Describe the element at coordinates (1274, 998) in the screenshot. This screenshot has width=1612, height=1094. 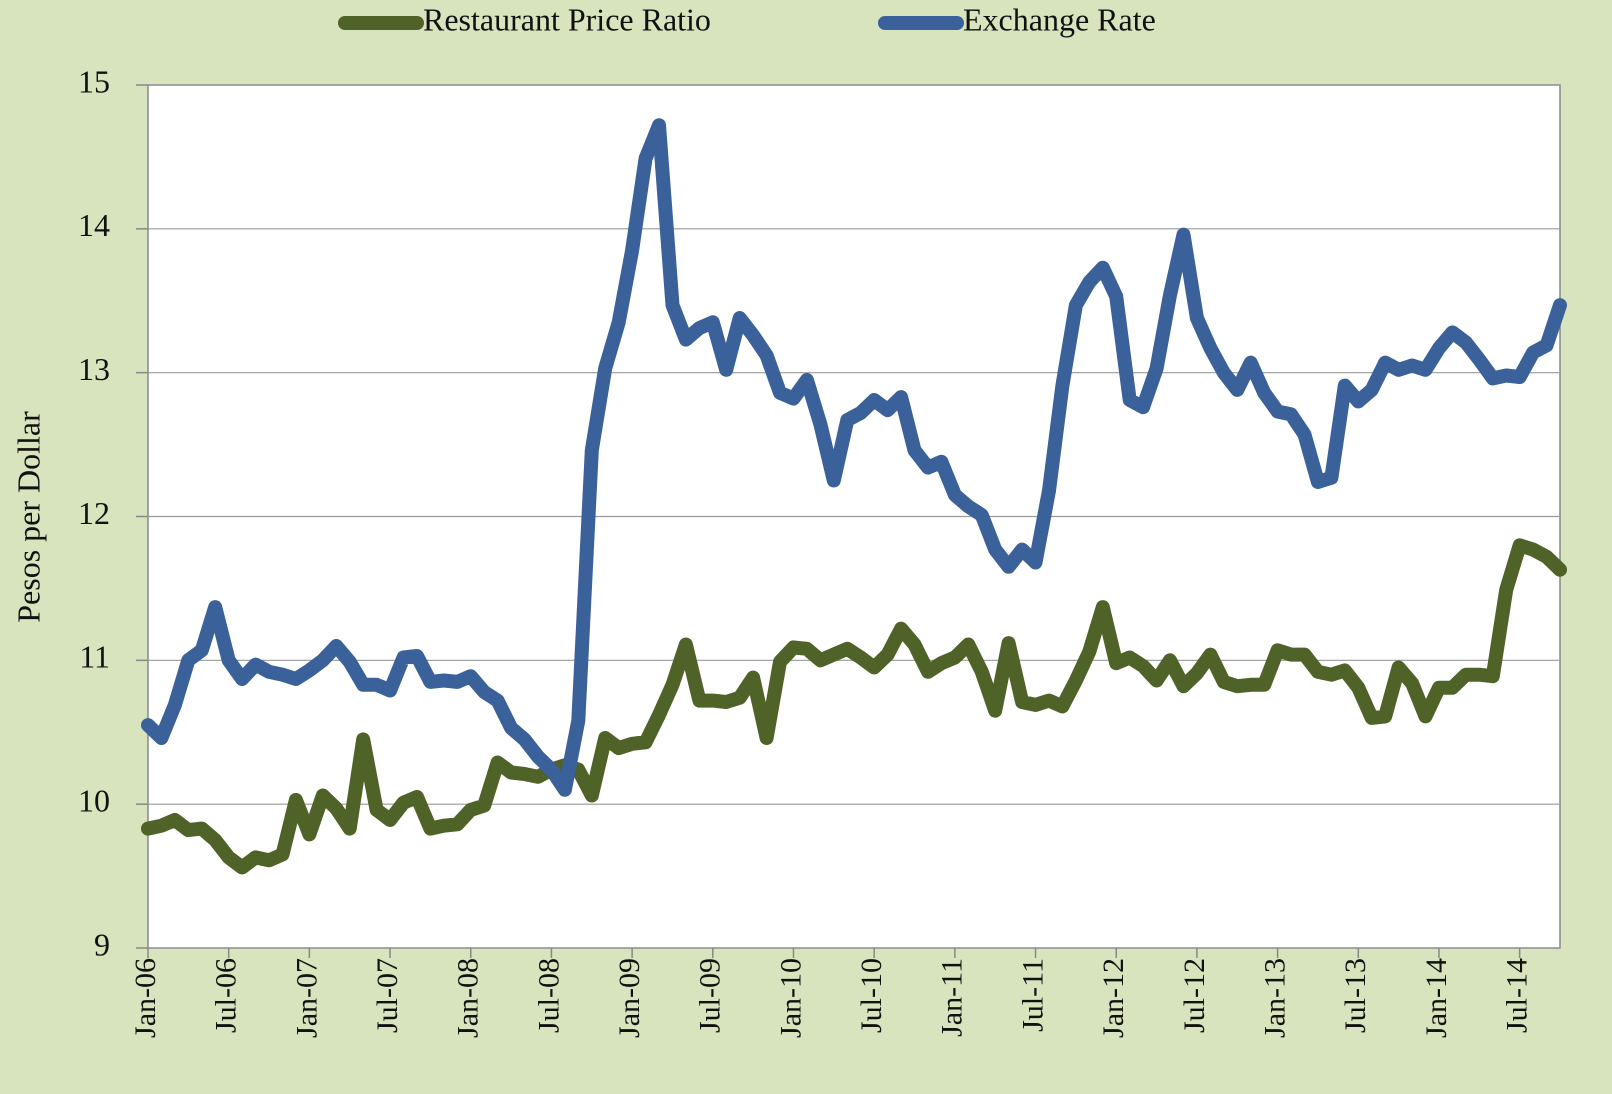
I see `x-tick-label: Jan-13` at that location.